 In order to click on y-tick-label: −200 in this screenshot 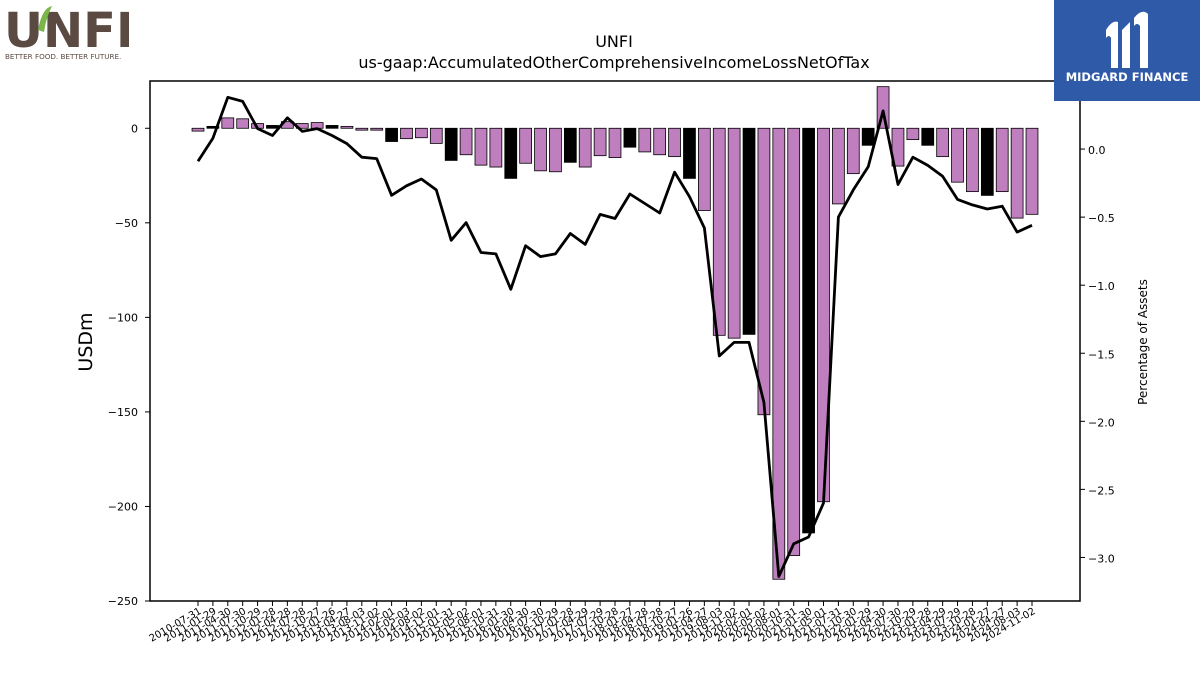, I will do `click(123, 506)`.